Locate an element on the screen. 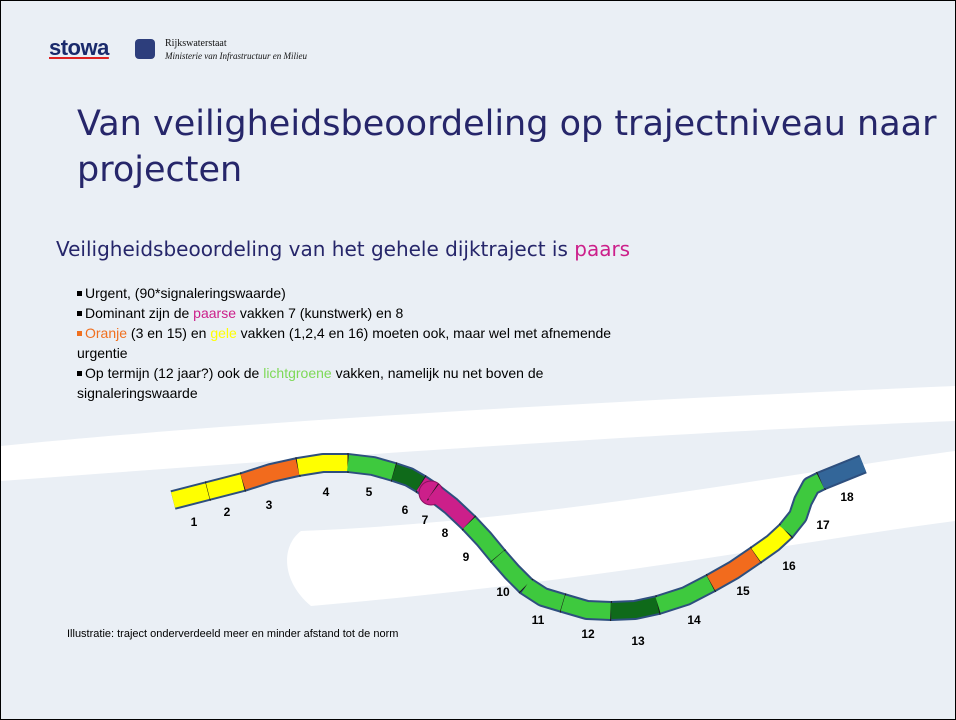 This screenshot has width=956, height=720. segment-label: 3 is located at coordinates (269, 505).